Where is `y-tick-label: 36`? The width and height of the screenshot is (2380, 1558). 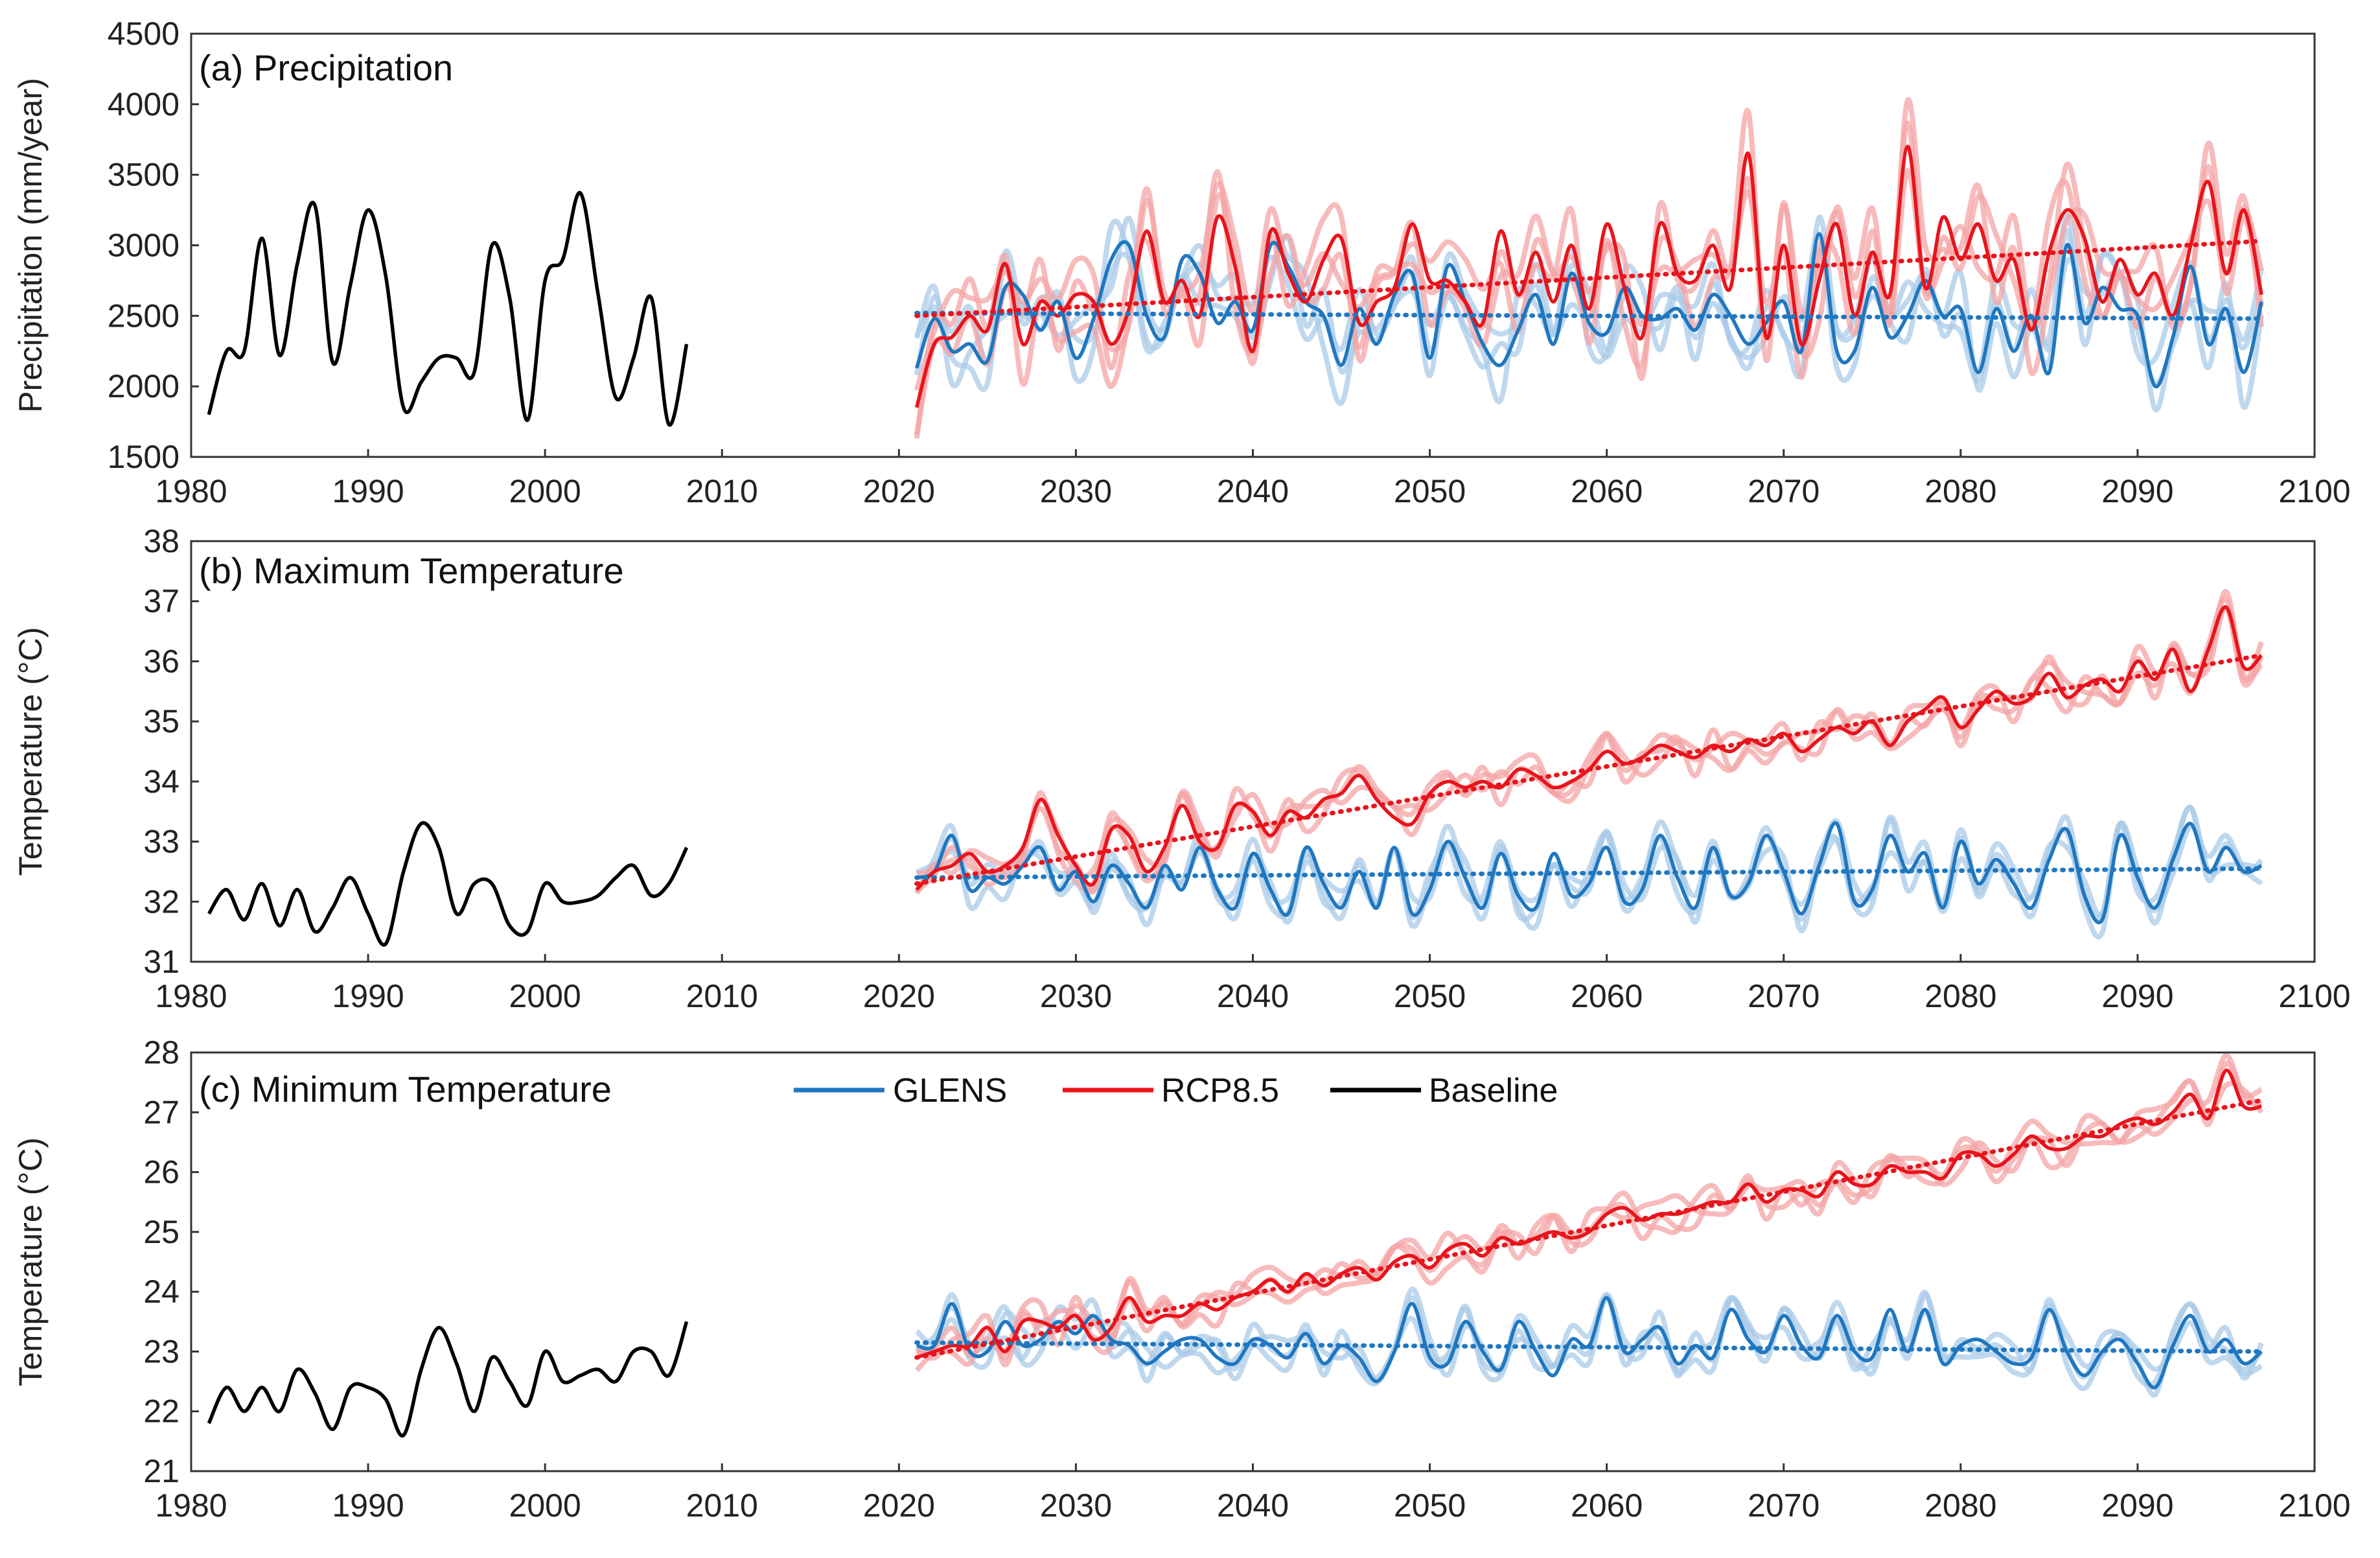
y-tick-label: 36 is located at coordinates (161, 661).